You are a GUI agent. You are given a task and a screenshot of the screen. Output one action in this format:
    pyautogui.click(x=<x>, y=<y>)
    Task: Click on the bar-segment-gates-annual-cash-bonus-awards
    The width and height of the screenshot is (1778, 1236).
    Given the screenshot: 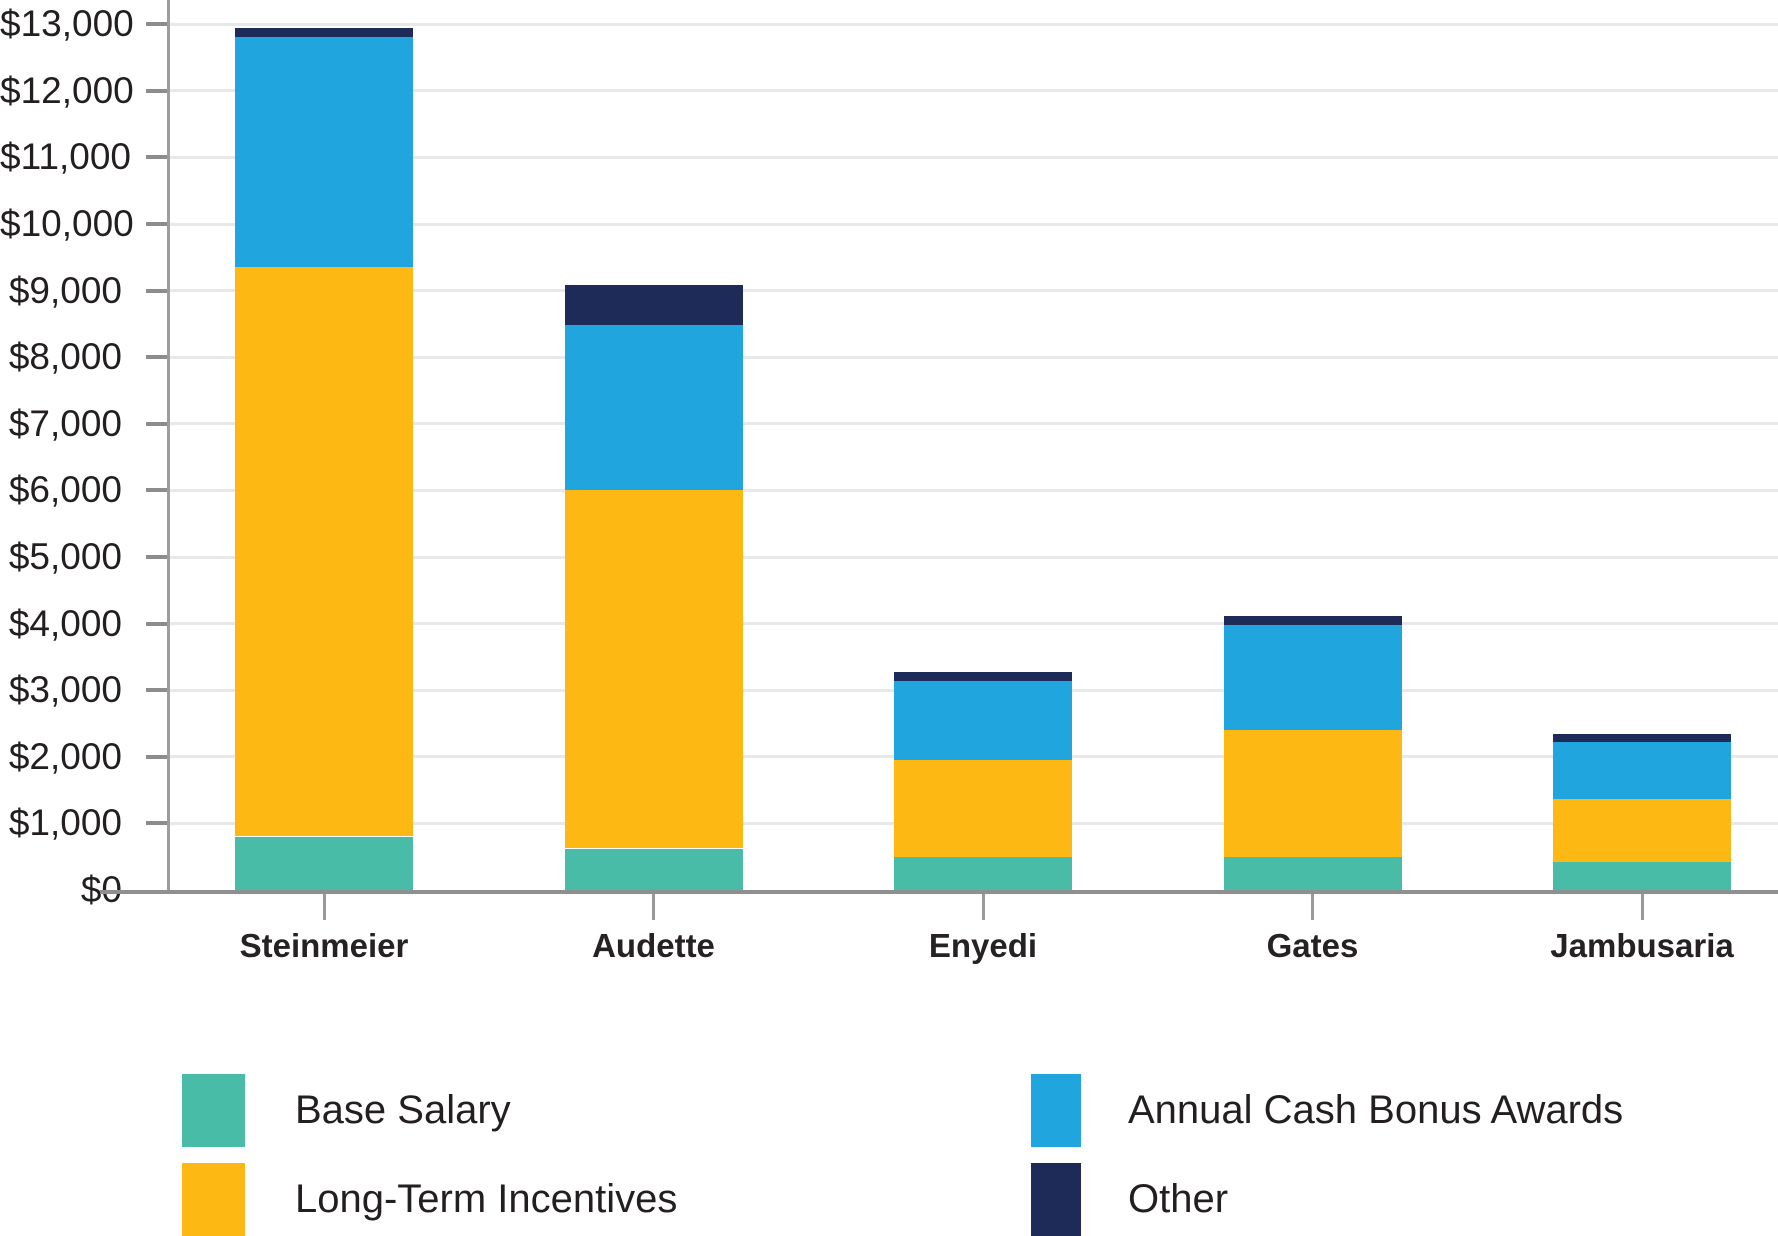 What is the action you would take?
    pyautogui.click(x=1313, y=677)
    